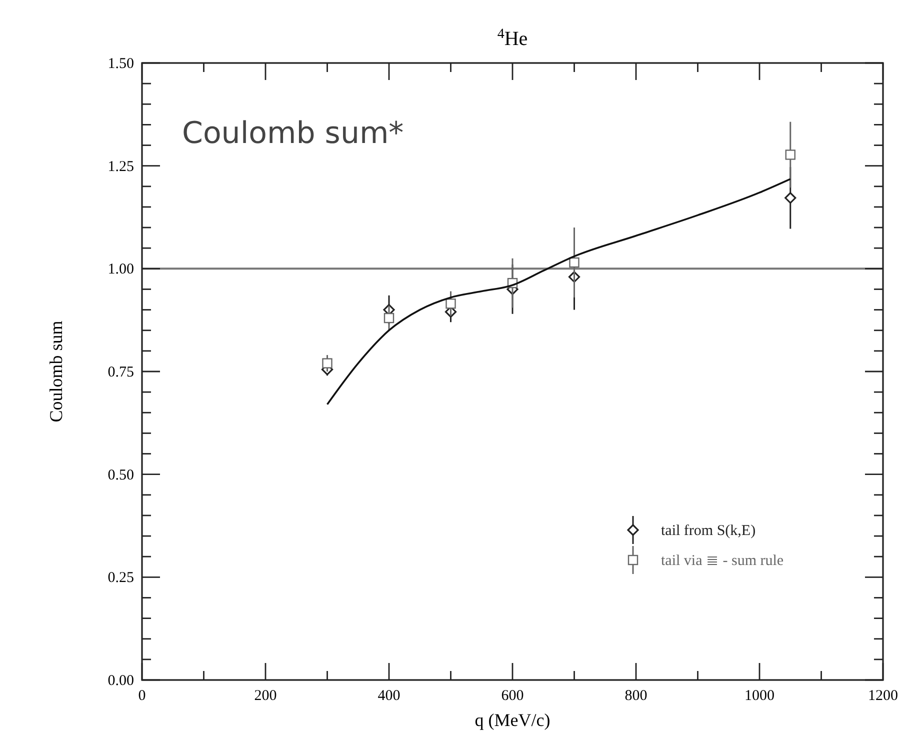 This screenshot has height=748, width=911. Describe the element at coordinates (121, 270) in the screenshot. I see `y-tick-label: 1.00` at that location.